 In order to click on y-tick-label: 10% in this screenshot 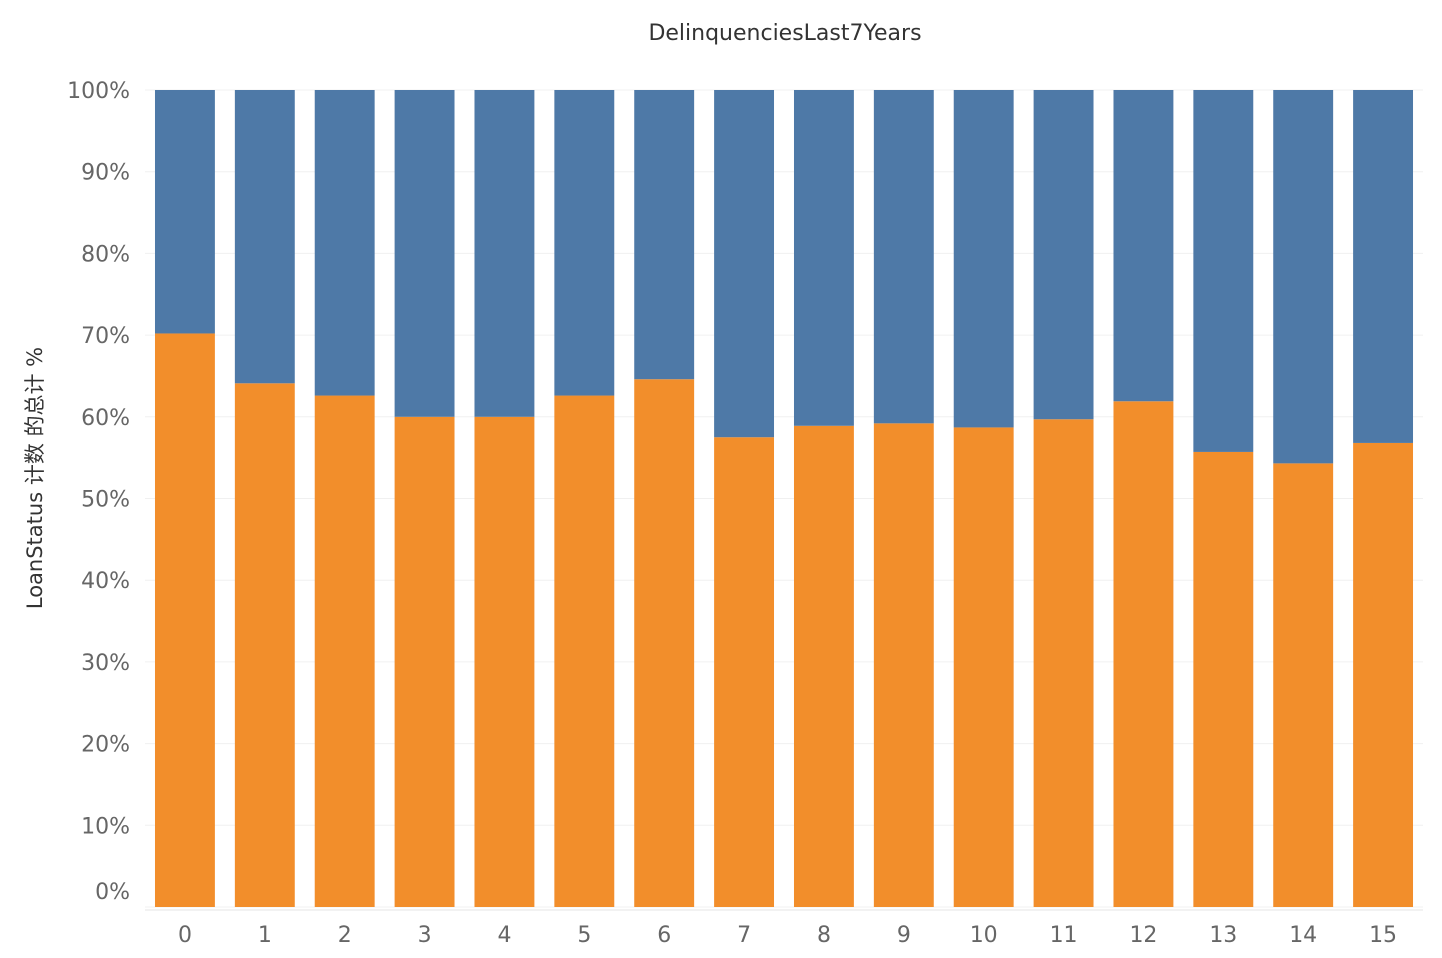, I will do `click(105, 826)`.